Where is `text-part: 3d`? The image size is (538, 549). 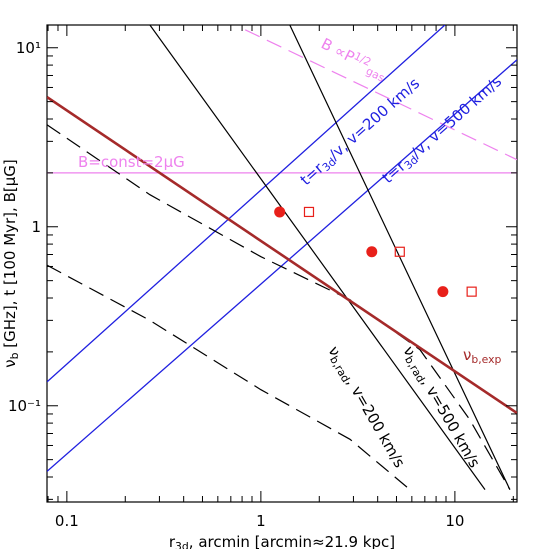 text-part: 3d is located at coordinates (182, 544).